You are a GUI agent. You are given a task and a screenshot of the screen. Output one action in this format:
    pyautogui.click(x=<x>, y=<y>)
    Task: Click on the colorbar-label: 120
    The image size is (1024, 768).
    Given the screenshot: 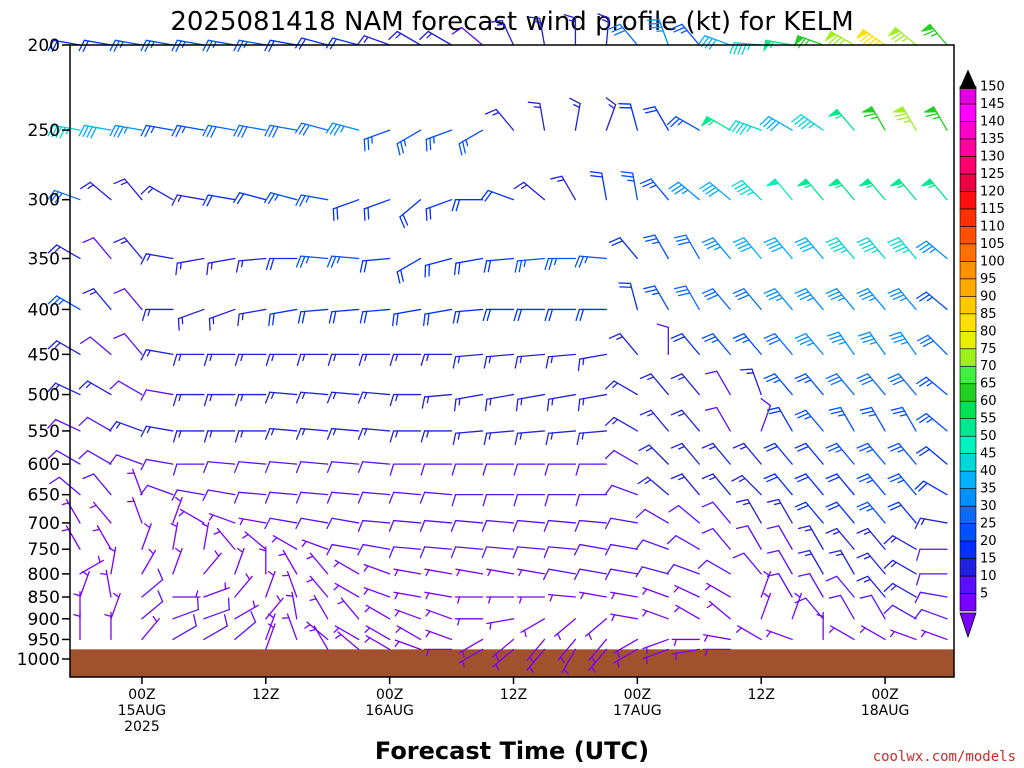 What is the action you would take?
    pyautogui.click(x=992, y=191)
    